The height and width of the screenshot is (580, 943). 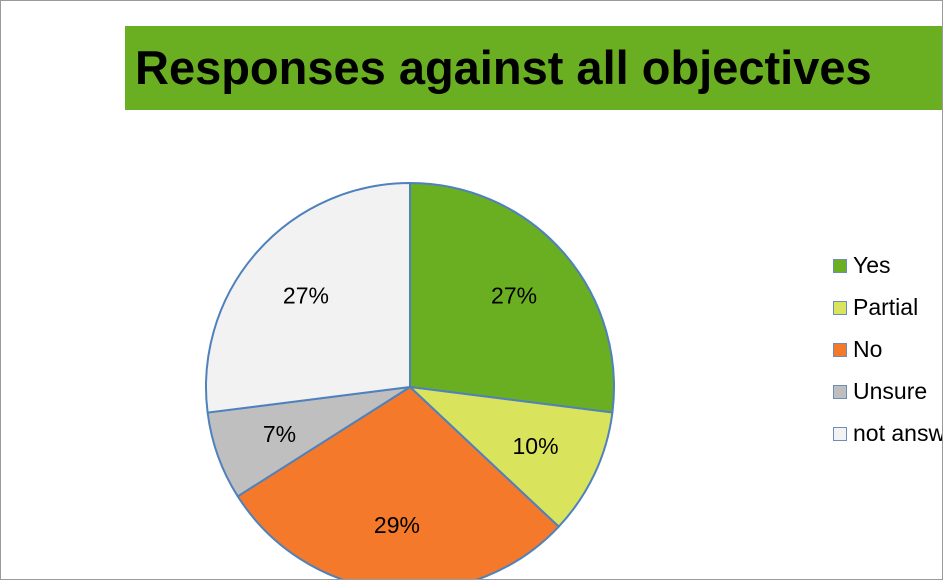 What do you see at coordinates (279, 434) in the screenshot?
I see `data-label-unsure: 7%` at bounding box center [279, 434].